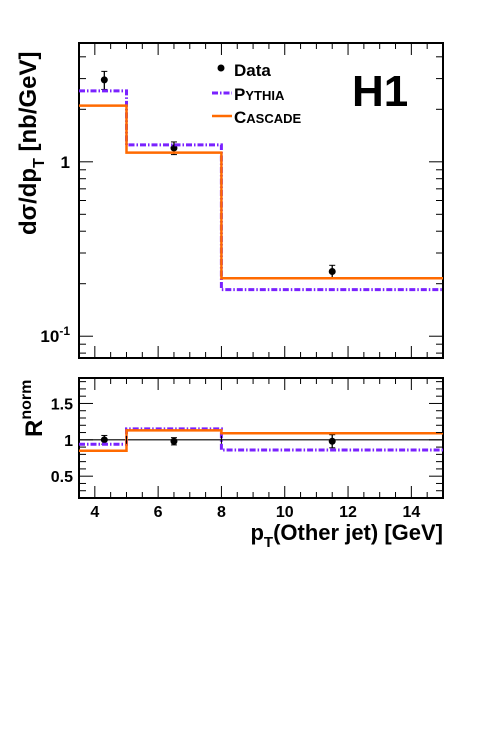  I want to click on x-tick-label: 12, so click(348, 512).